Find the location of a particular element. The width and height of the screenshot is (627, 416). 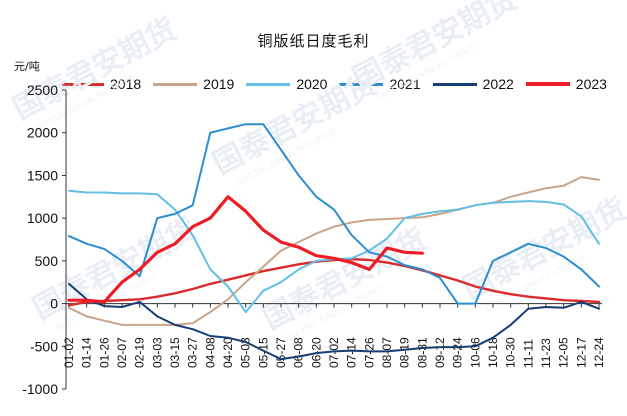

x-tick-label: 12-17 is located at coordinates (581, 352).